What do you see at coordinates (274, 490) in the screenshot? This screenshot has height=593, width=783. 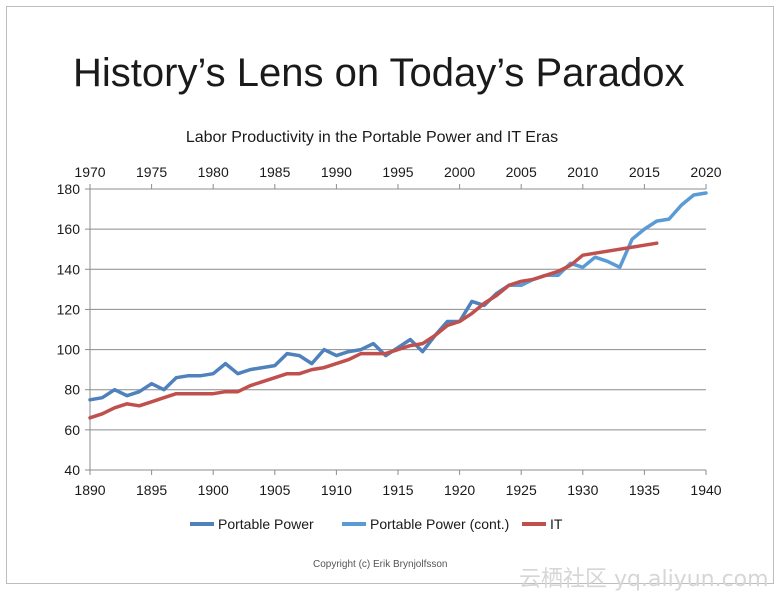 I see `x-bottom-tick-label: 1905` at bounding box center [274, 490].